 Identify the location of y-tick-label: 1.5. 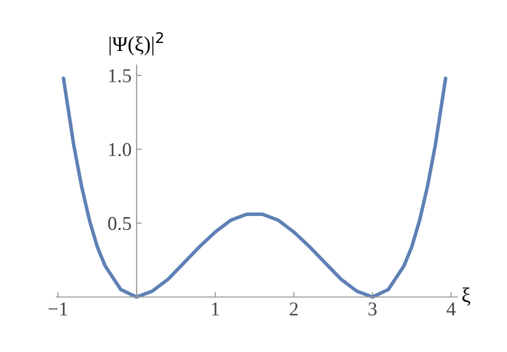
(120, 75).